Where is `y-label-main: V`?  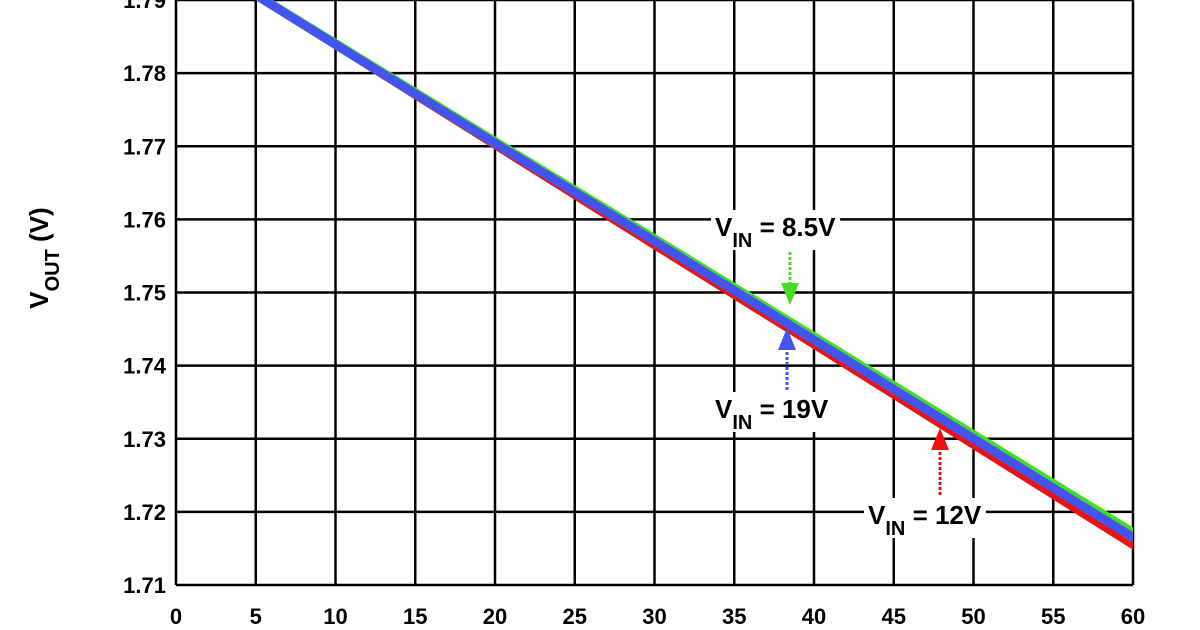
y-label-main: V is located at coordinates (39, 300).